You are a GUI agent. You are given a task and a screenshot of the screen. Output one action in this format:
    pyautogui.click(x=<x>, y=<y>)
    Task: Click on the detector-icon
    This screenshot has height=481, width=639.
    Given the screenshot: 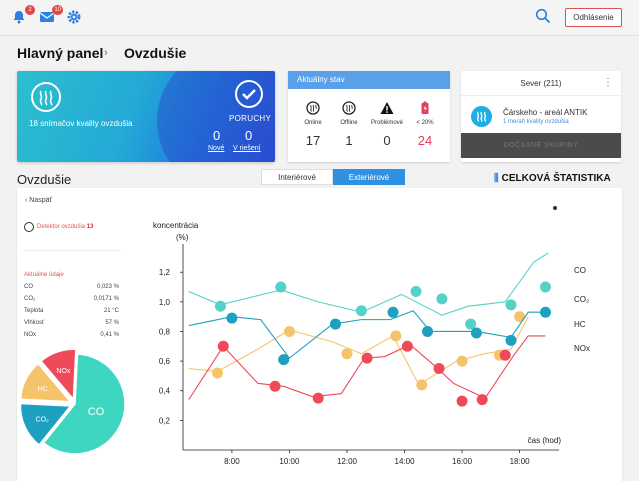 What is the action you would take?
    pyautogui.click(x=29, y=227)
    